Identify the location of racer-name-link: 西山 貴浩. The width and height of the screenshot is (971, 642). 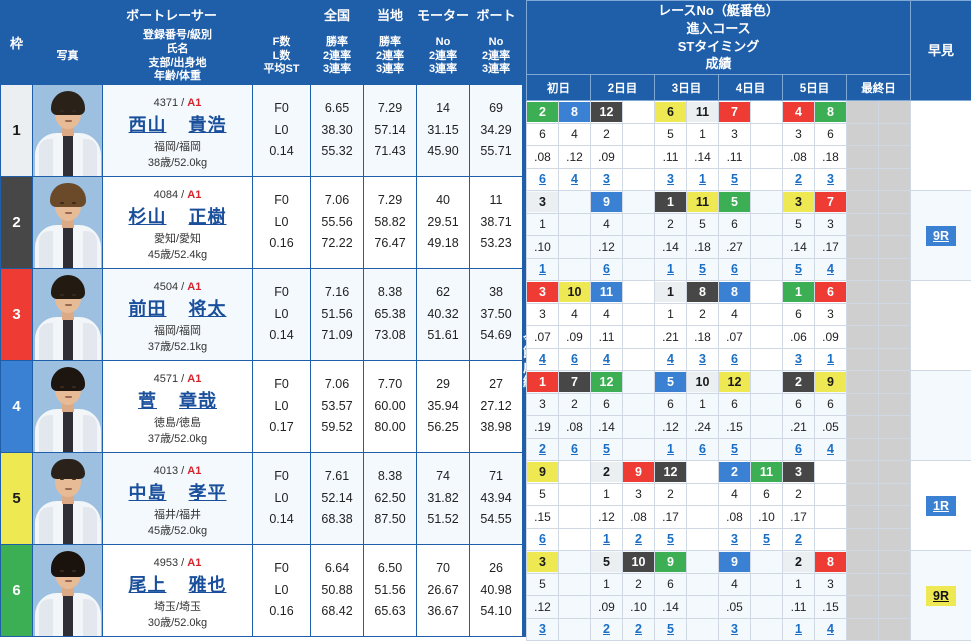
(177, 124).